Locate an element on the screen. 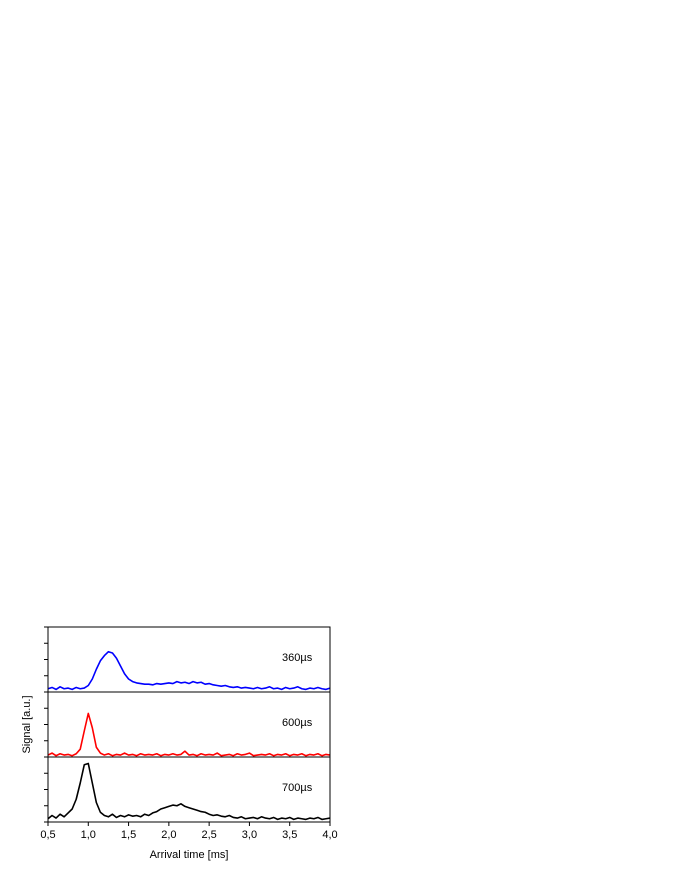 Image resolution: width=680 pixels, height=885 pixels. x-tick-label: 1,5 is located at coordinates (128, 835).